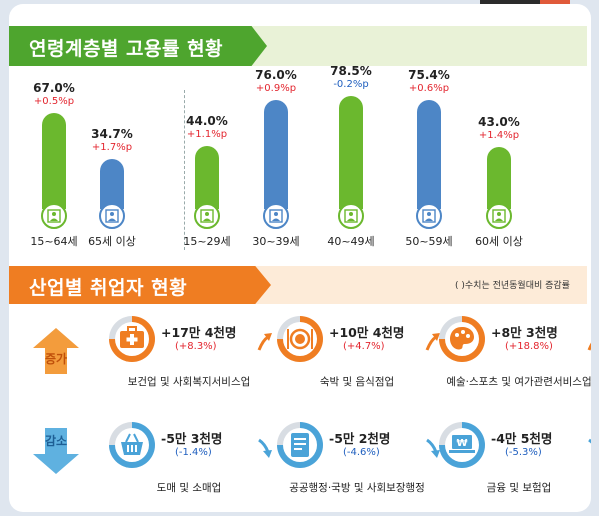 The image size is (599, 516). I want to click on age-group-divider, so click(184, 170).